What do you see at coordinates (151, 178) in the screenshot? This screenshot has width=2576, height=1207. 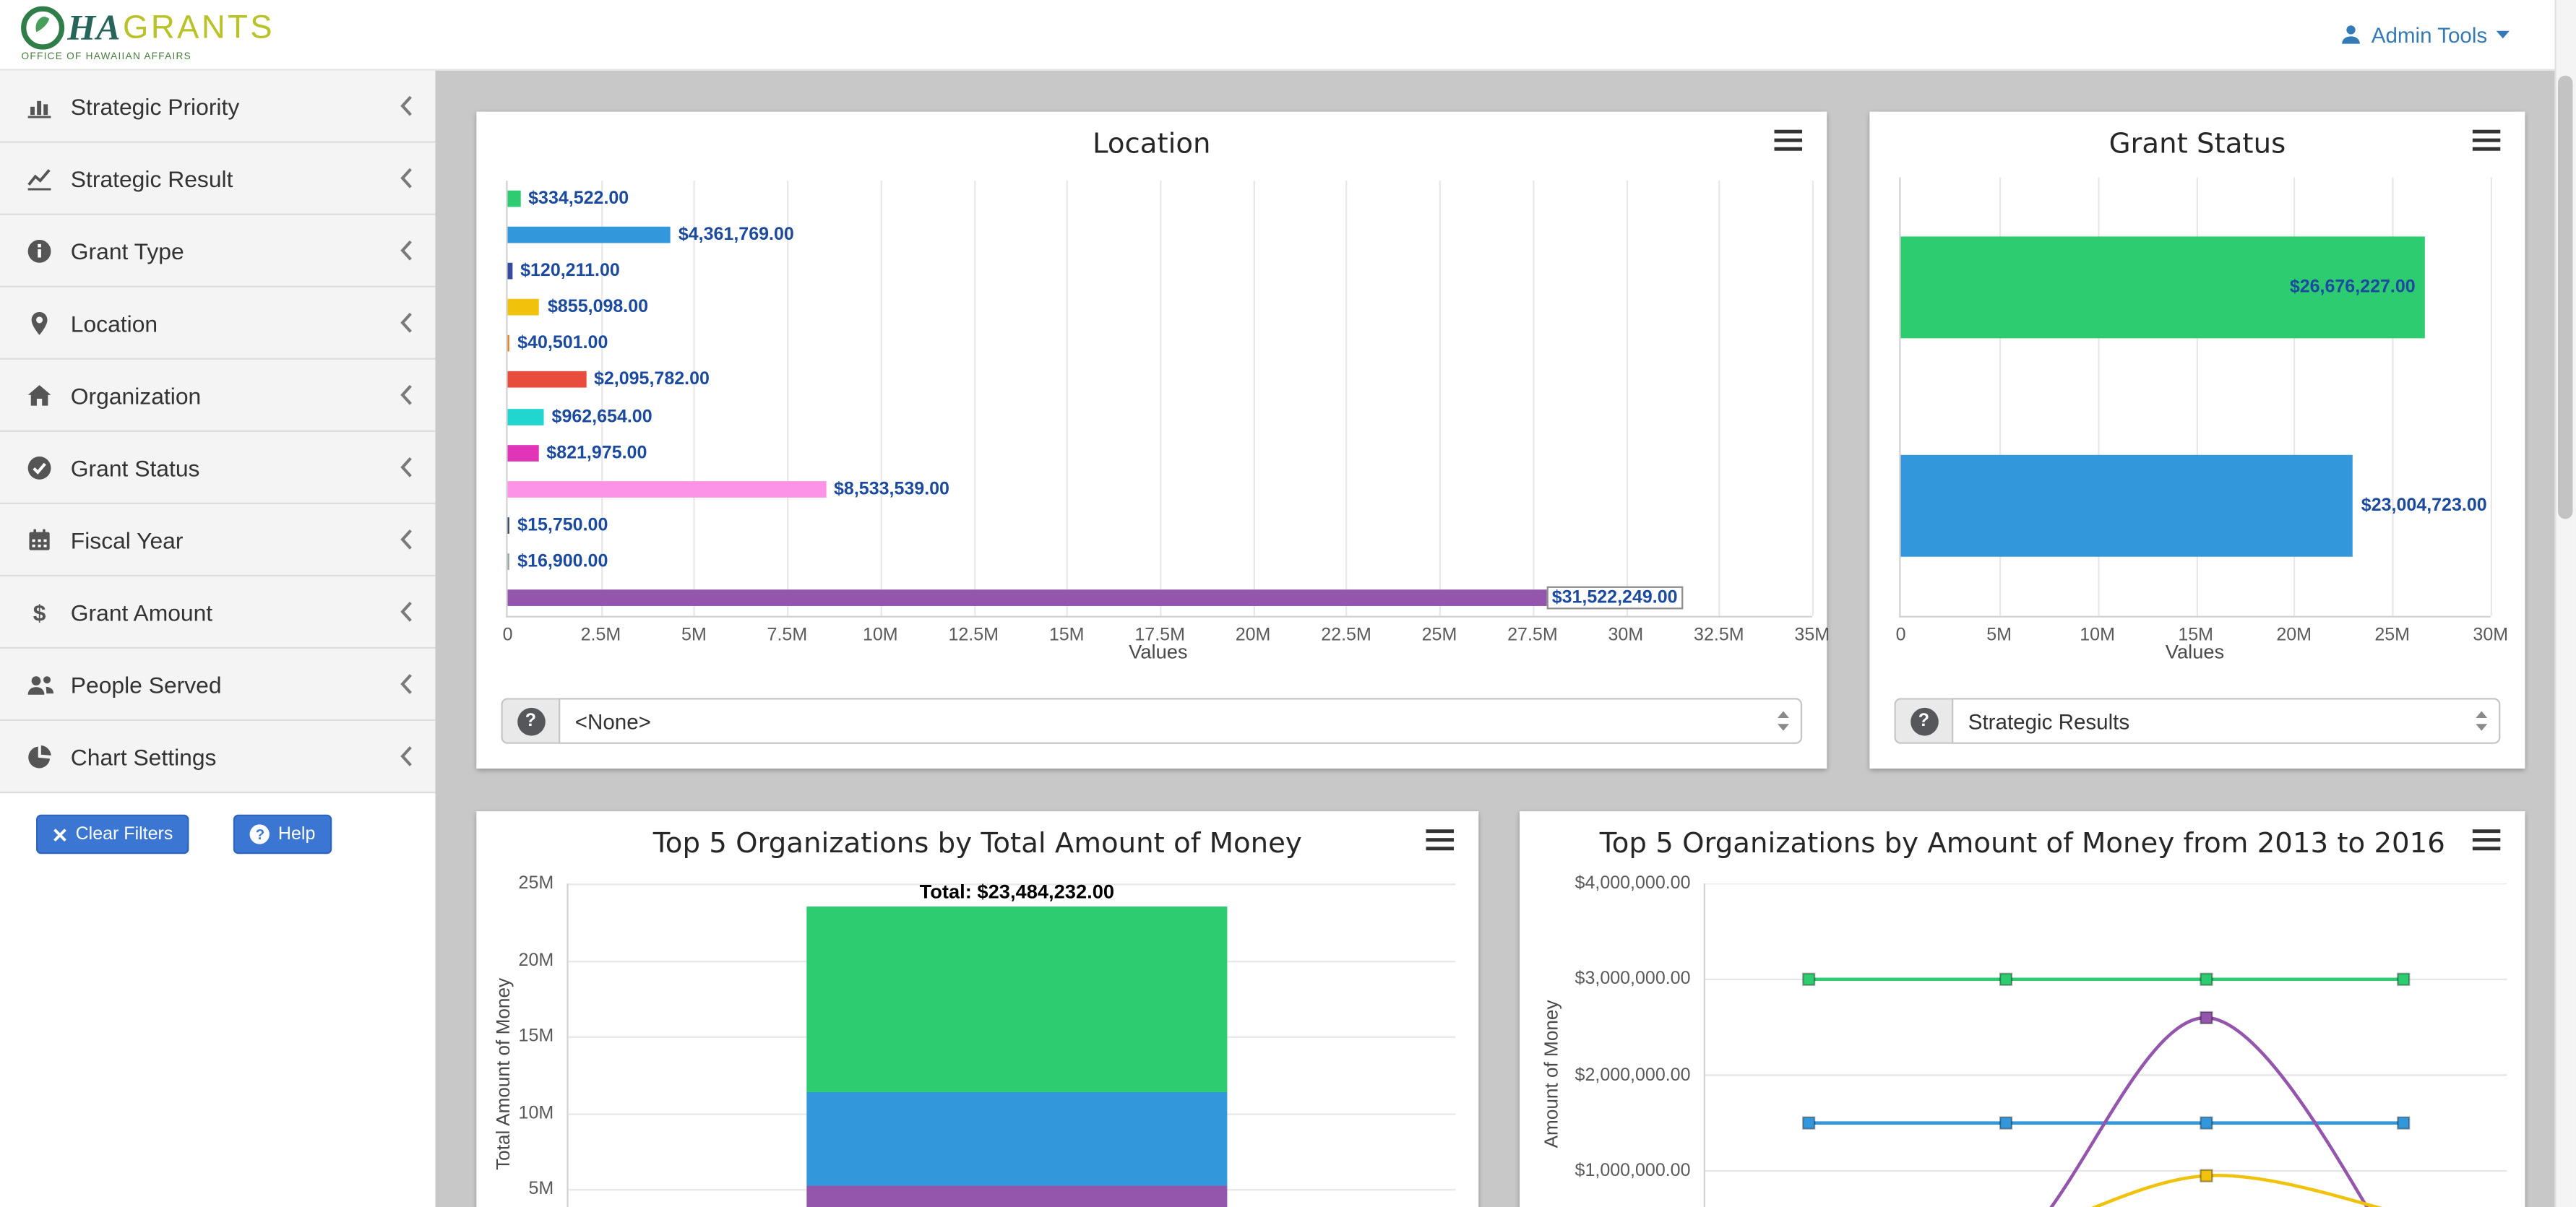 I see `sidebar-item-label: Strategic Result` at bounding box center [151, 178].